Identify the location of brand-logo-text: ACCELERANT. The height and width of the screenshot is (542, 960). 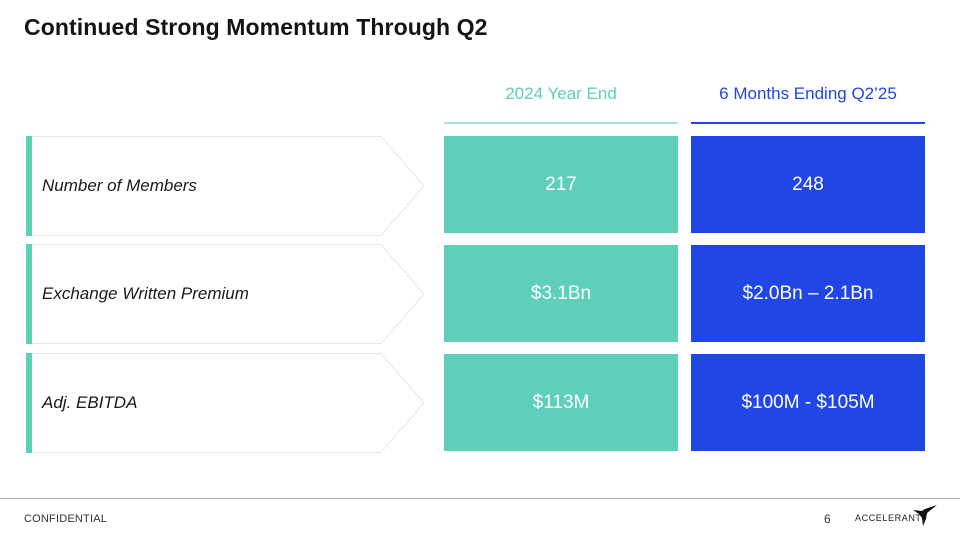
(888, 518).